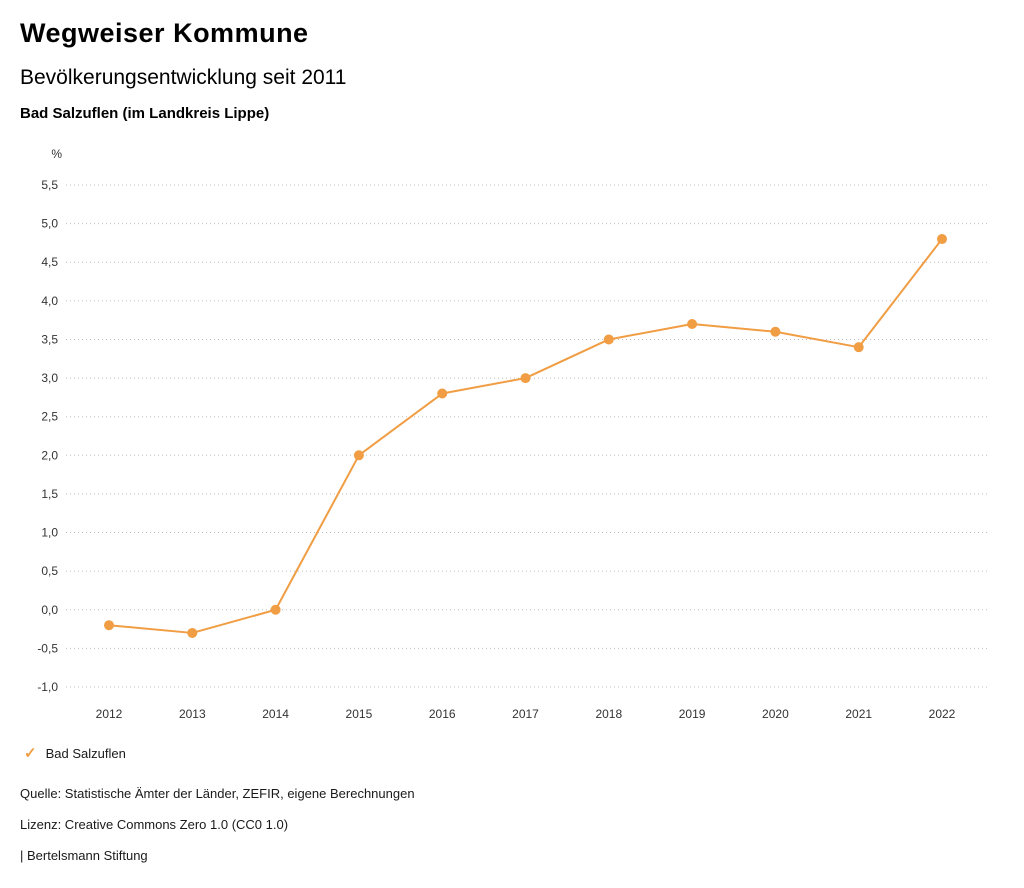 The height and width of the screenshot is (888, 1024). What do you see at coordinates (49, 185) in the screenshot?
I see `y-tick-label: 5,5` at bounding box center [49, 185].